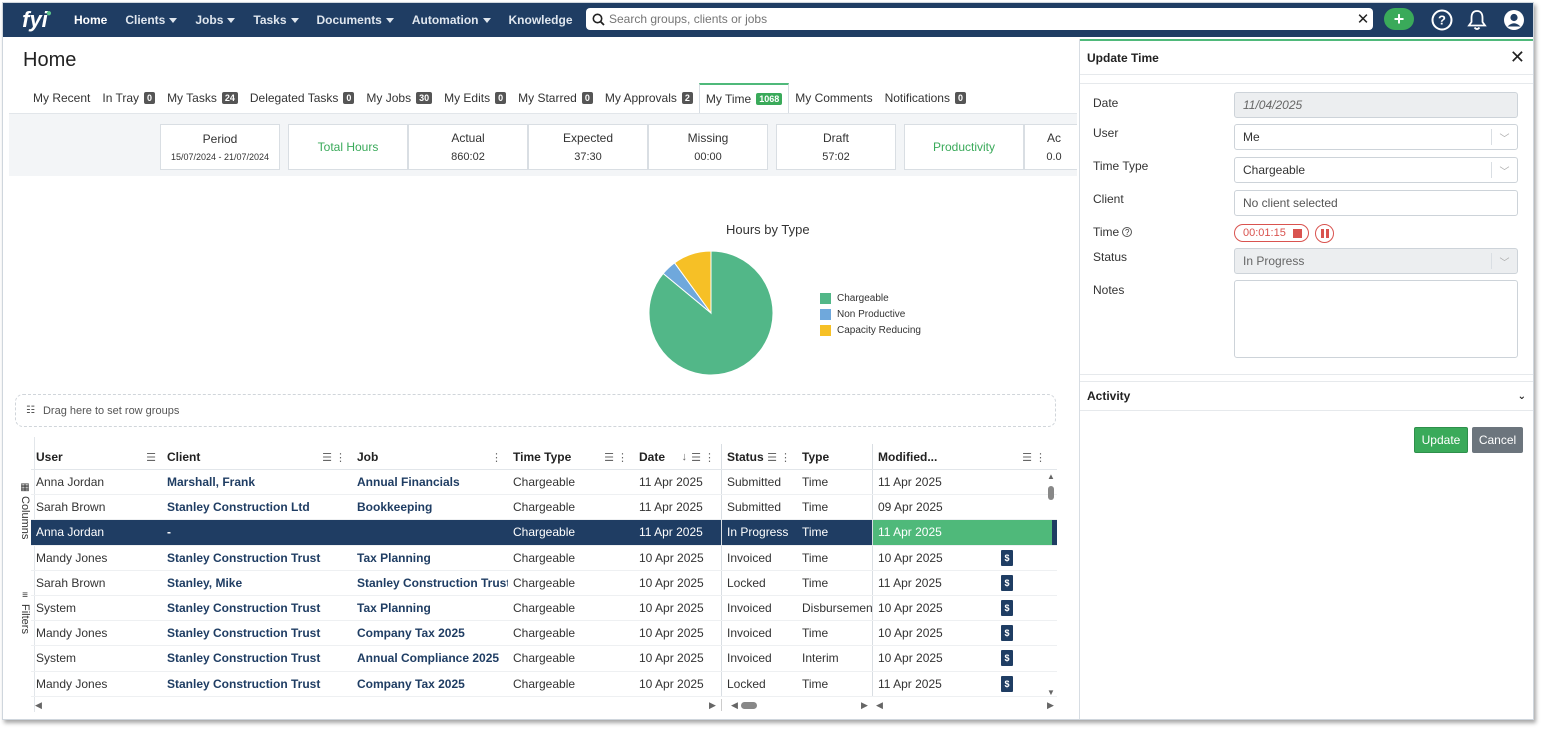  I want to click on nav-item-automation: Automation, so click(451, 20).